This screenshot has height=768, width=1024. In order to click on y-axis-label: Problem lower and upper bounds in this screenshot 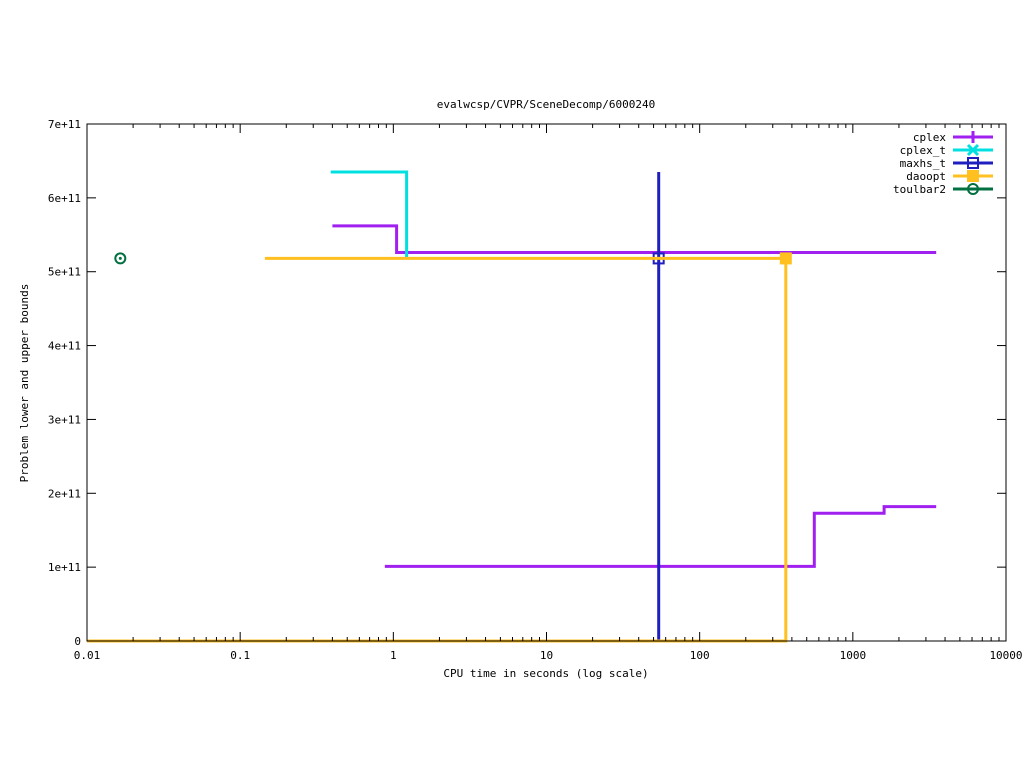, I will do `click(24, 383)`.